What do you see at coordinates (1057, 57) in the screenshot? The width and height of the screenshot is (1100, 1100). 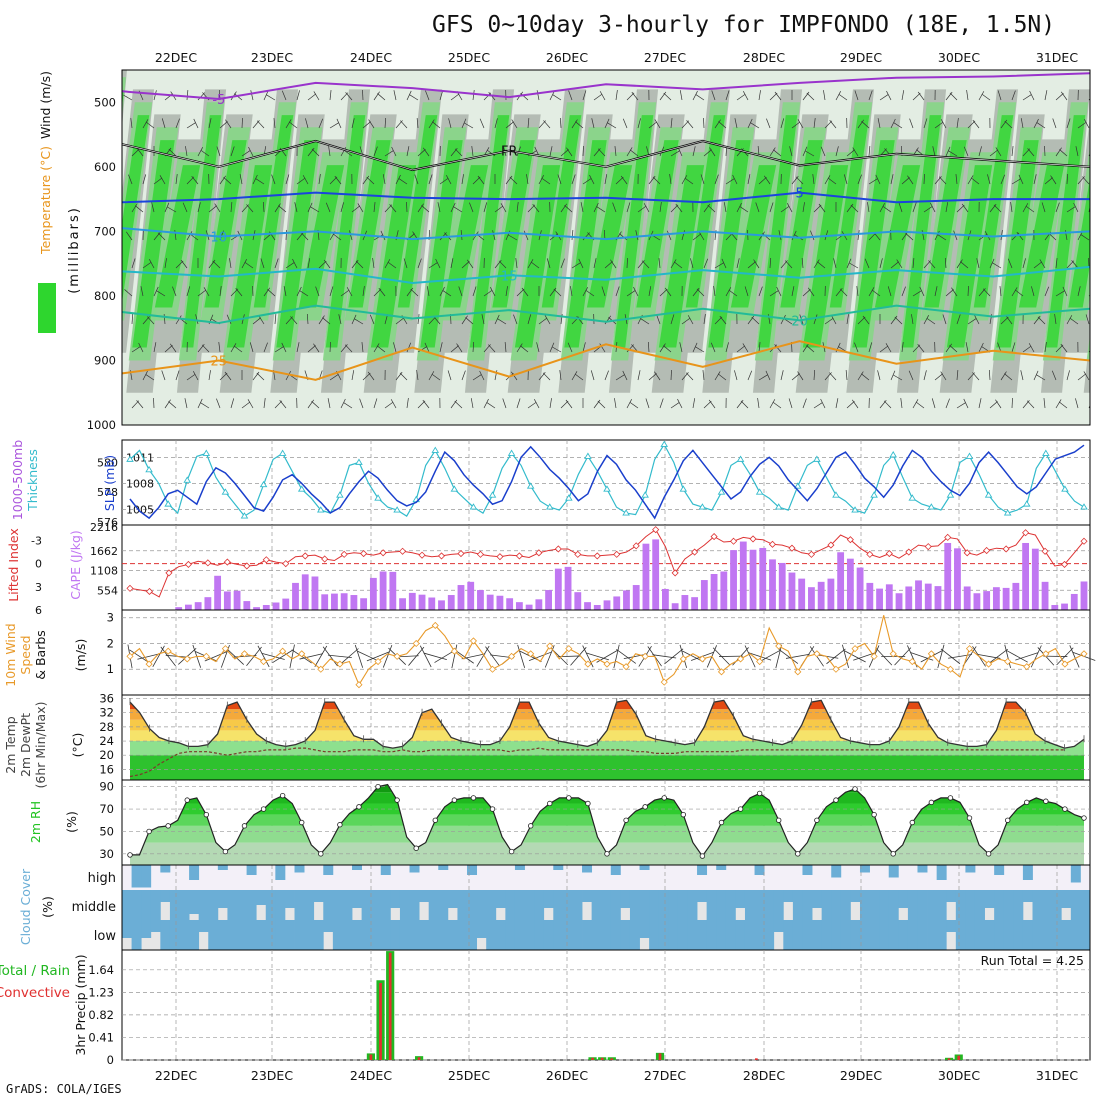 I see `top-day-label: 31DEC` at bounding box center [1057, 57].